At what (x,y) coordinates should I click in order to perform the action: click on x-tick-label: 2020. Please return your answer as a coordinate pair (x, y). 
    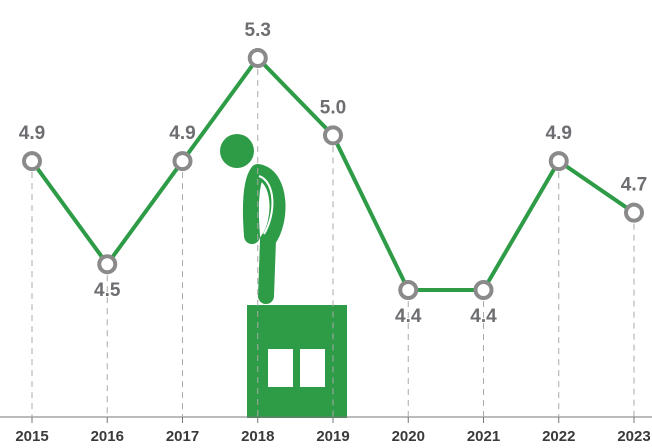
    Looking at the image, I should click on (408, 436).